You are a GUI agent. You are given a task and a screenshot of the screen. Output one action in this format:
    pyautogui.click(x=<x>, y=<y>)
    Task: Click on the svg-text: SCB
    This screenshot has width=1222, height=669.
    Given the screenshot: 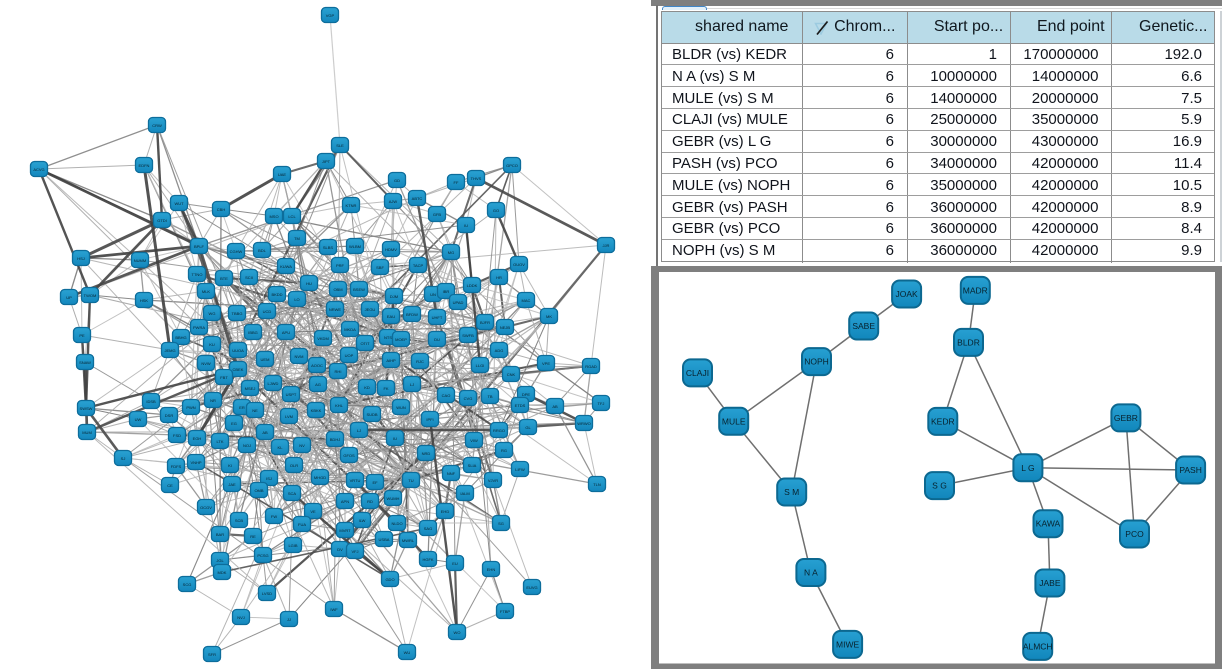 What is the action you would take?
    pyautogui.click(x=239, y=520)
    